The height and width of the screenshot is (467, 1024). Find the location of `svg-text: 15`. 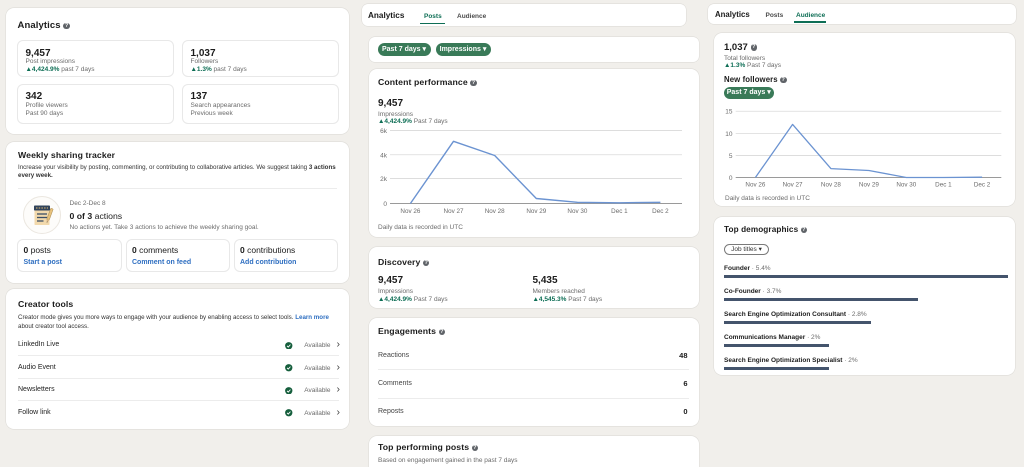

svg-text: 15 is located at coordinates (729, 112).